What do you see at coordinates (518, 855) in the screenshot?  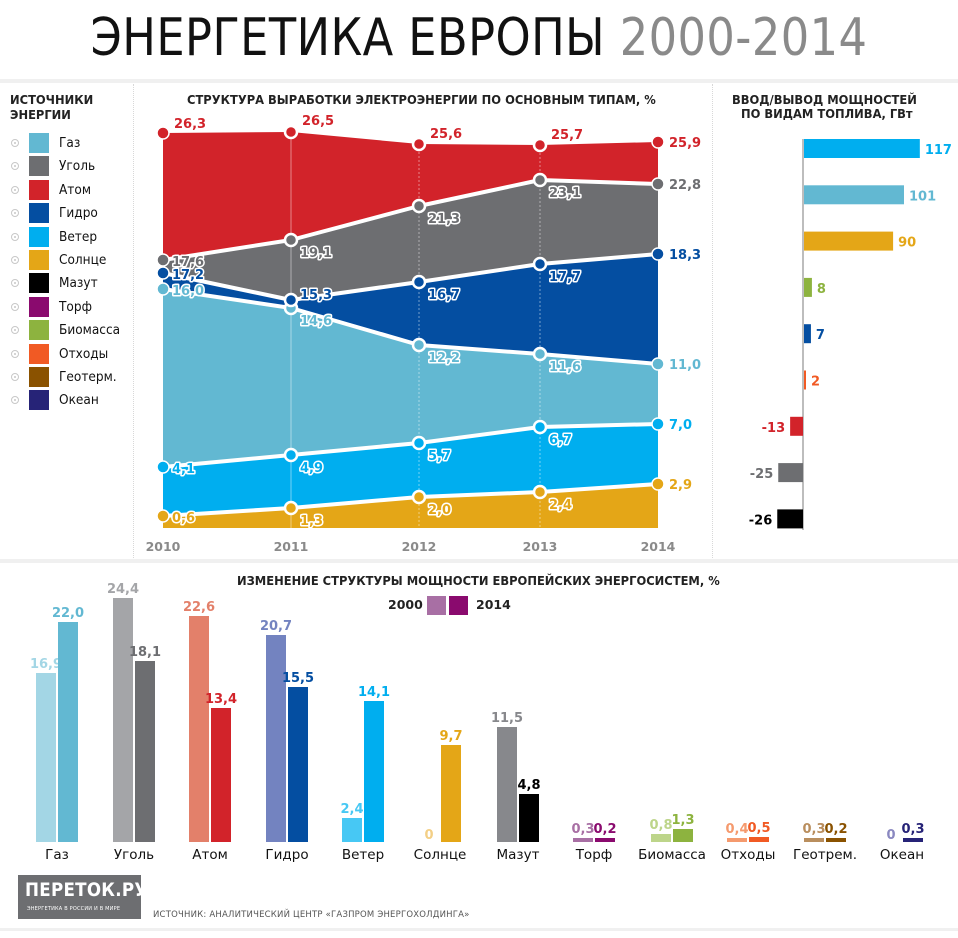 I see `category-label: Мазут` at bounding box center [518, 855].